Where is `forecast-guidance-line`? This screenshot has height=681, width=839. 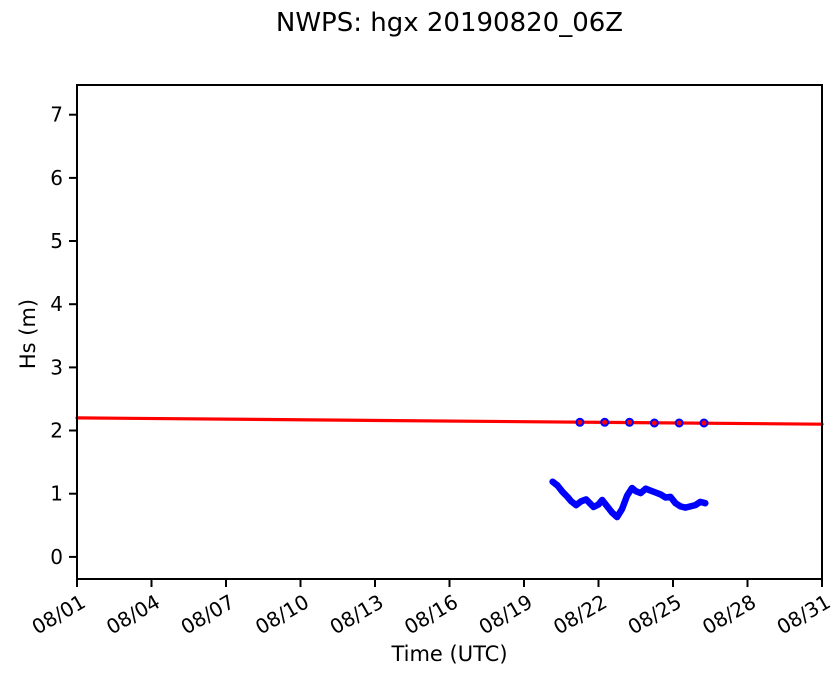 forecast-guidance-line is located at coordinates (449, 421).